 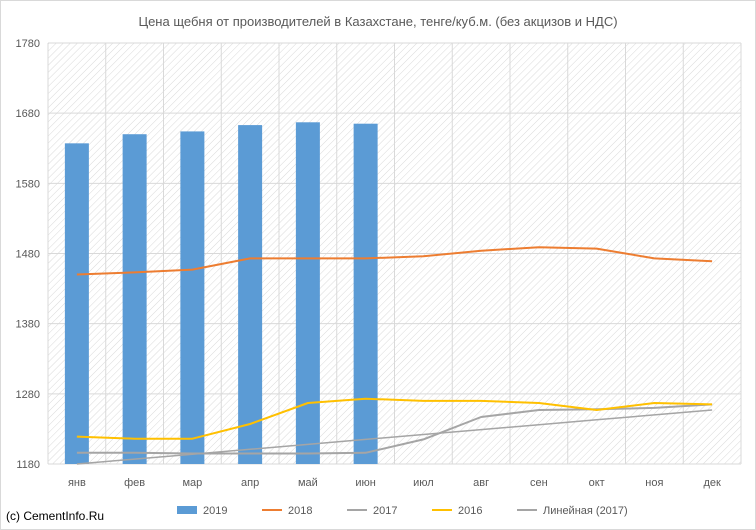 I want to click on credit-text: (c) CementInfo.Ru, so click(x=55, y=516).